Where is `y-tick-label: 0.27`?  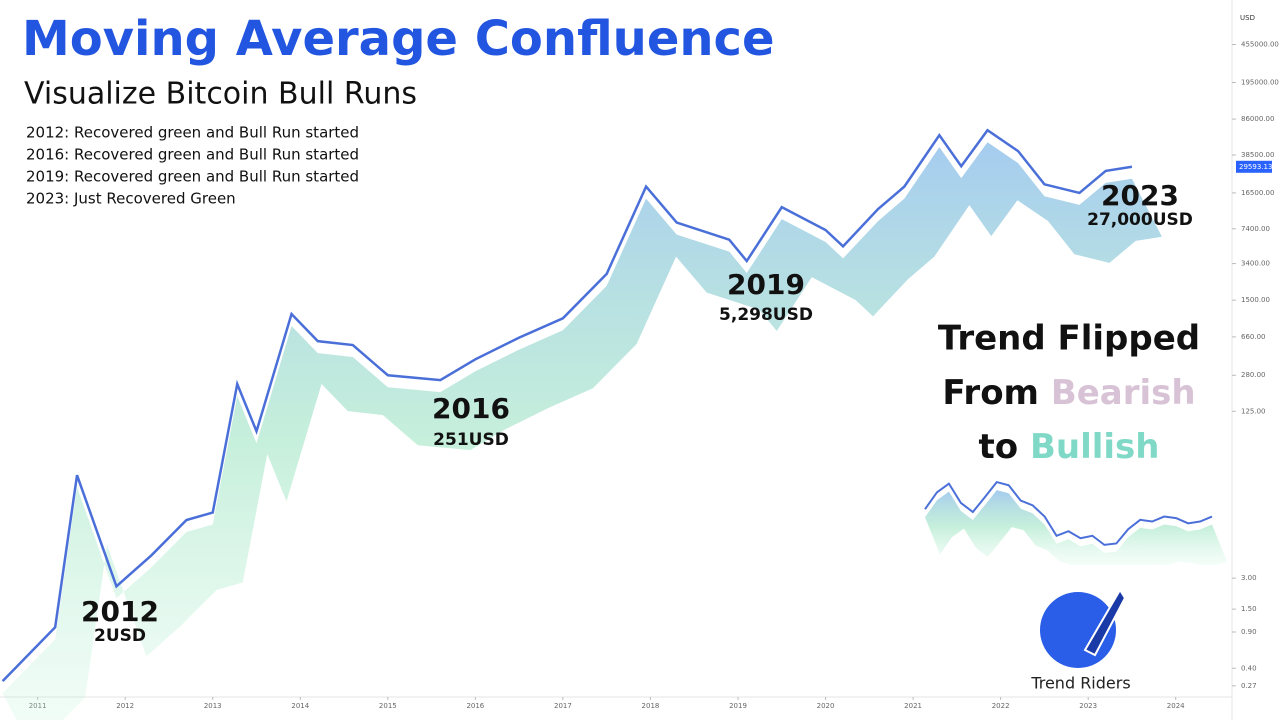
y-tick-label: 0.27 is located at coordinates (1249, 686).